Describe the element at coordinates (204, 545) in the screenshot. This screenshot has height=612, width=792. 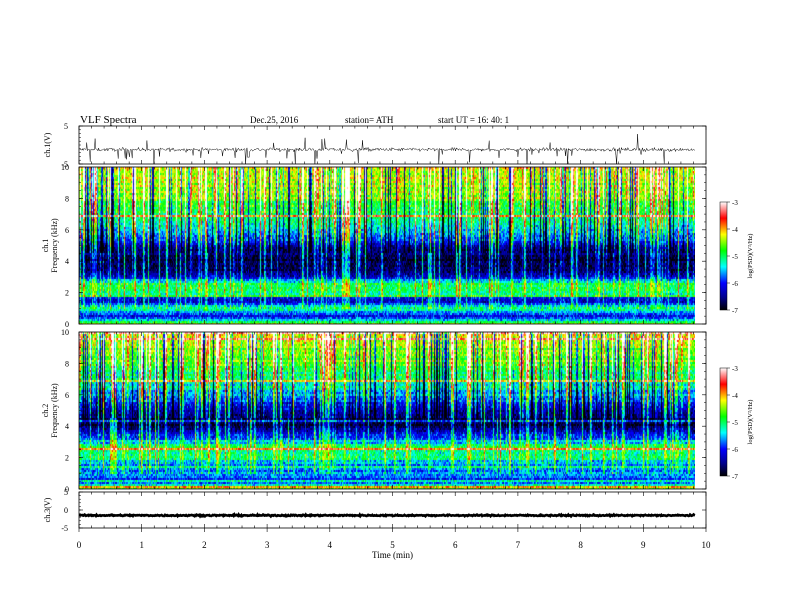
I see `time-axis-tick-label: 2` at that location.